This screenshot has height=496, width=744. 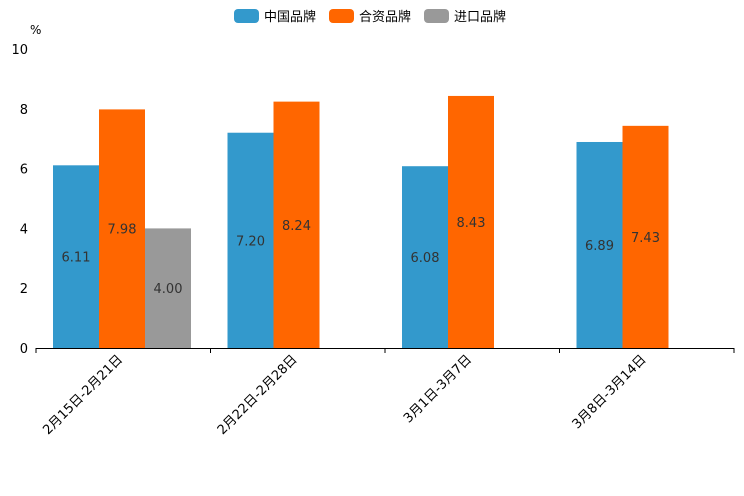 What do you see at coordinates (258, 395) in the screenshot?
I see `x-tick-label: 2月22日-2月28日` at bounding box center [258, 395].